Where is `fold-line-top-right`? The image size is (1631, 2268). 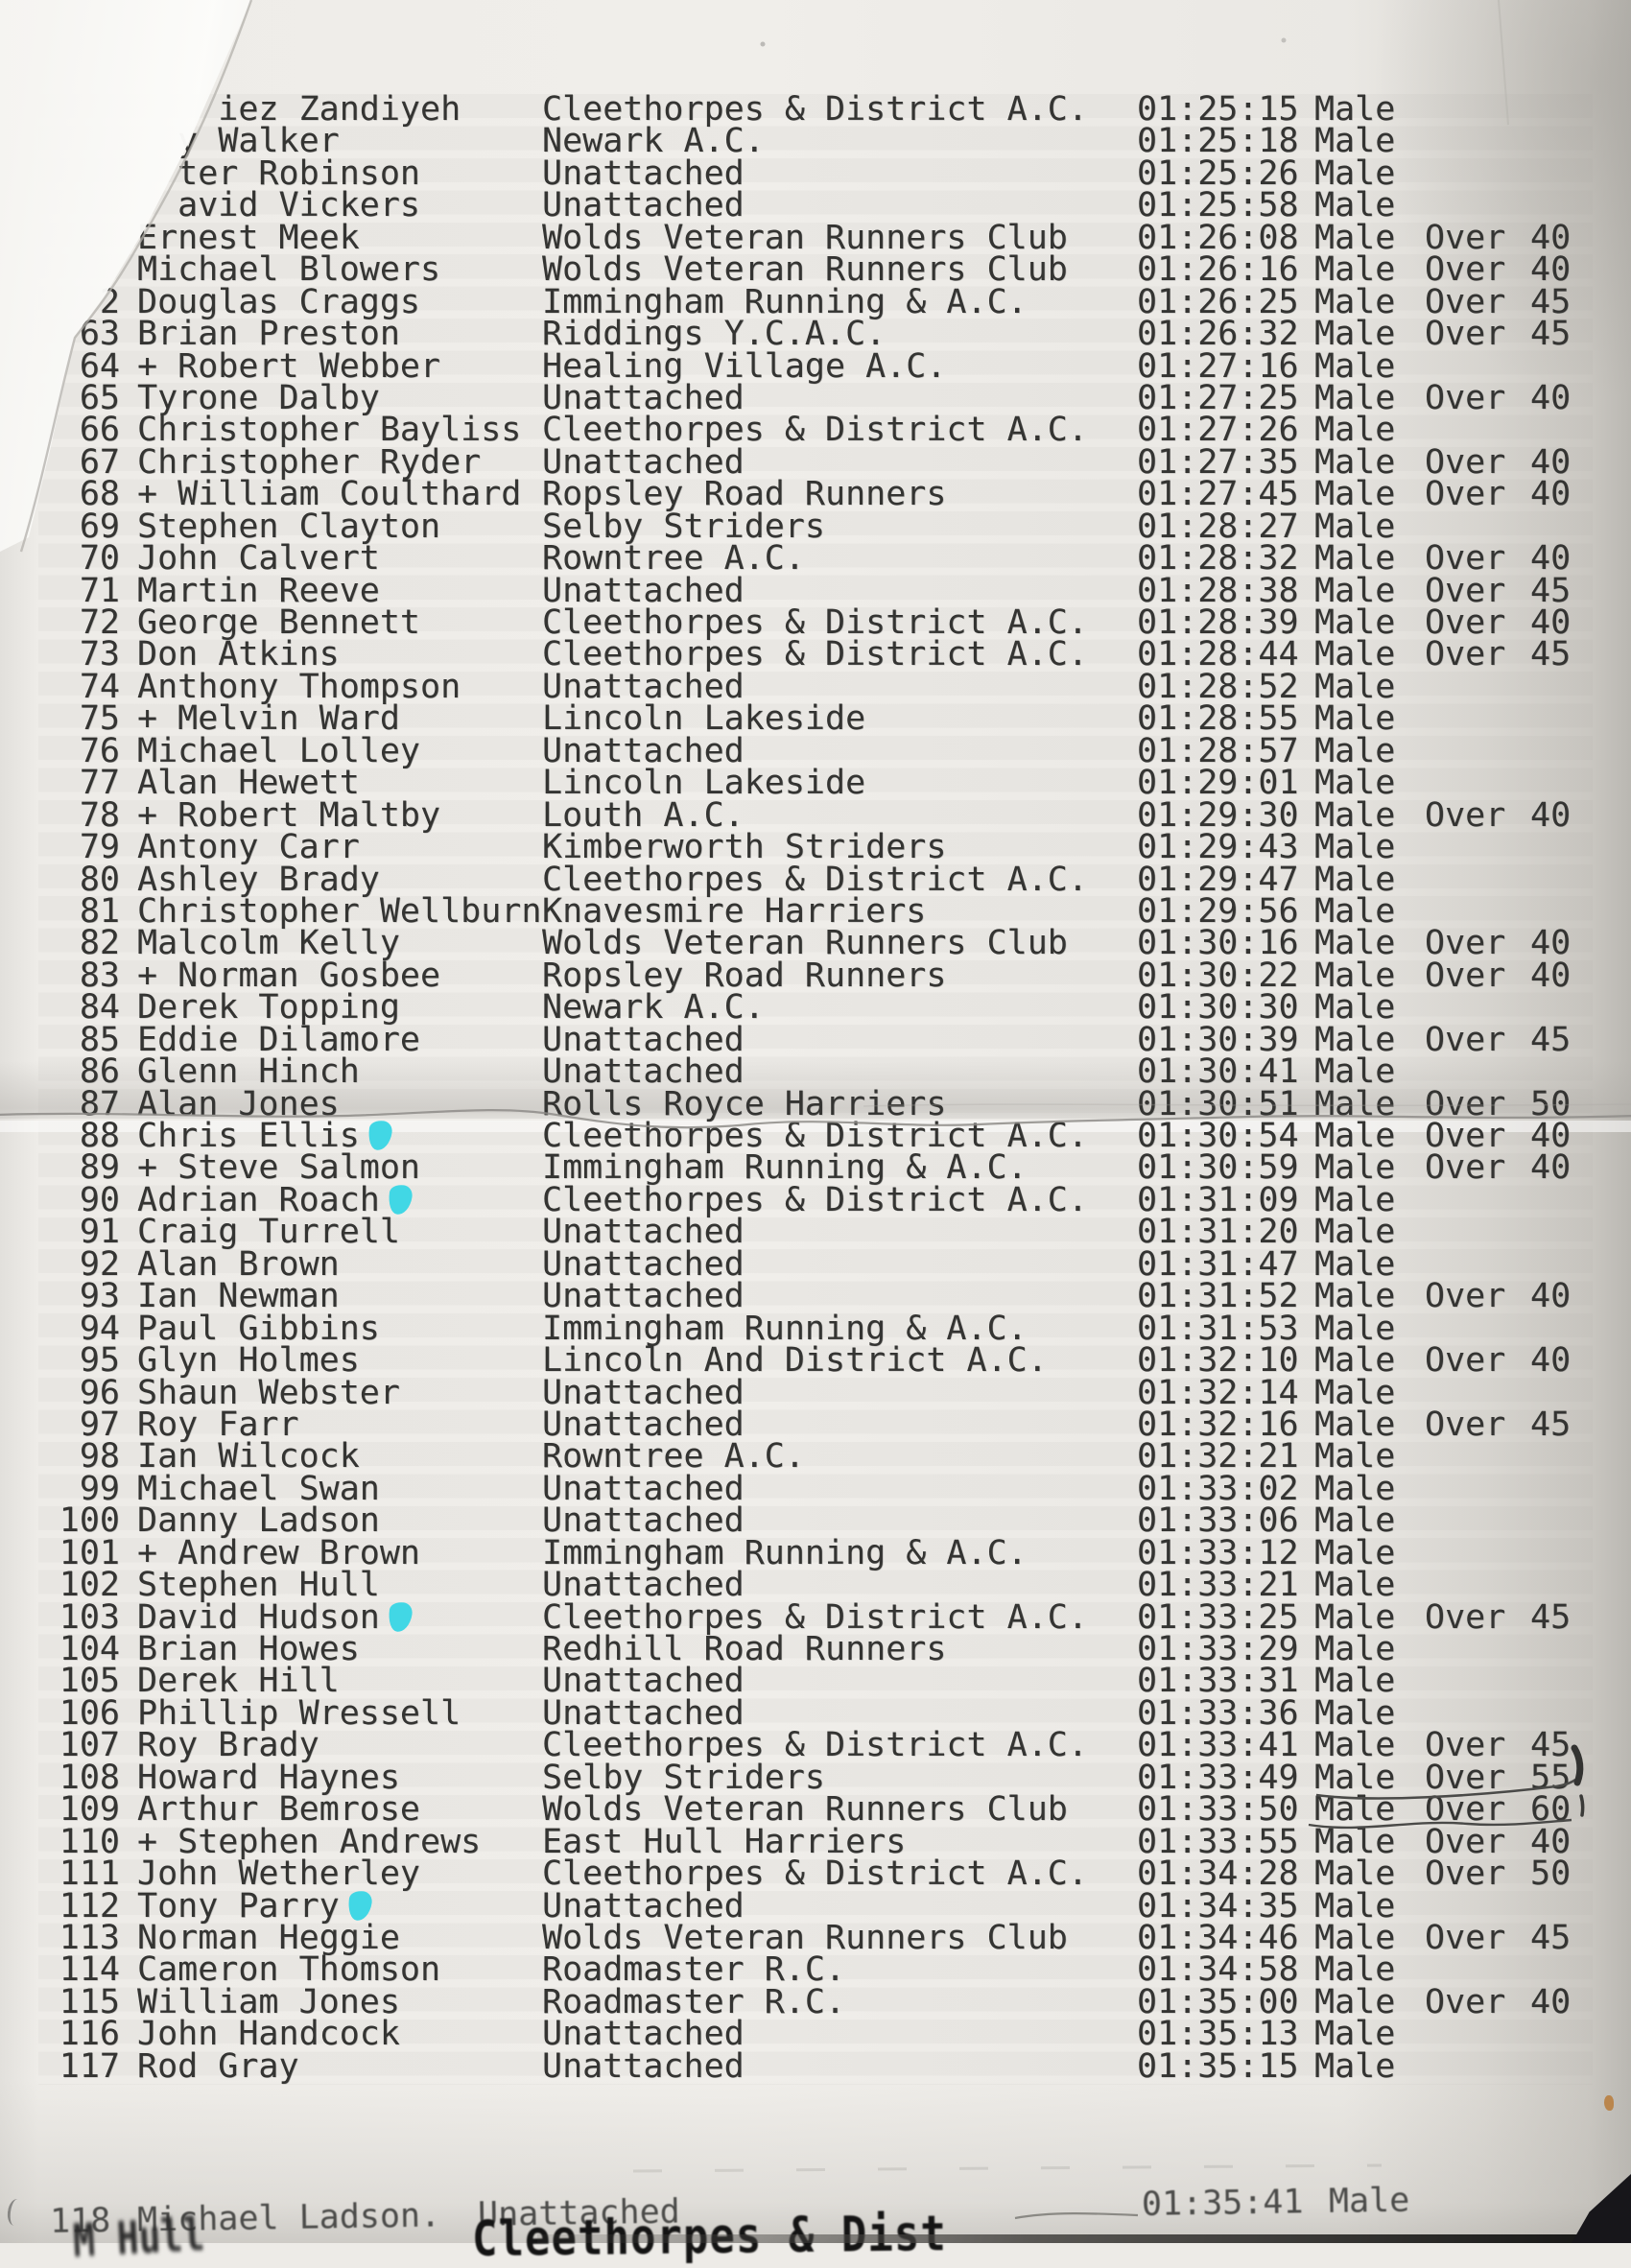
fold-line-top-right is located at coordinates (1503, 63).